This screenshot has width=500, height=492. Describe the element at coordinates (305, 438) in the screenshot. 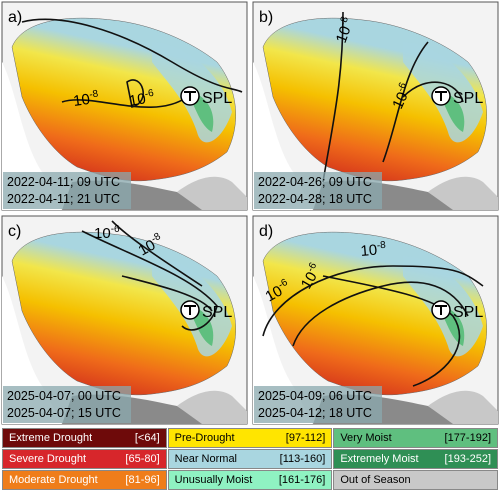

I see `legend-range: [97-112]` at that location.